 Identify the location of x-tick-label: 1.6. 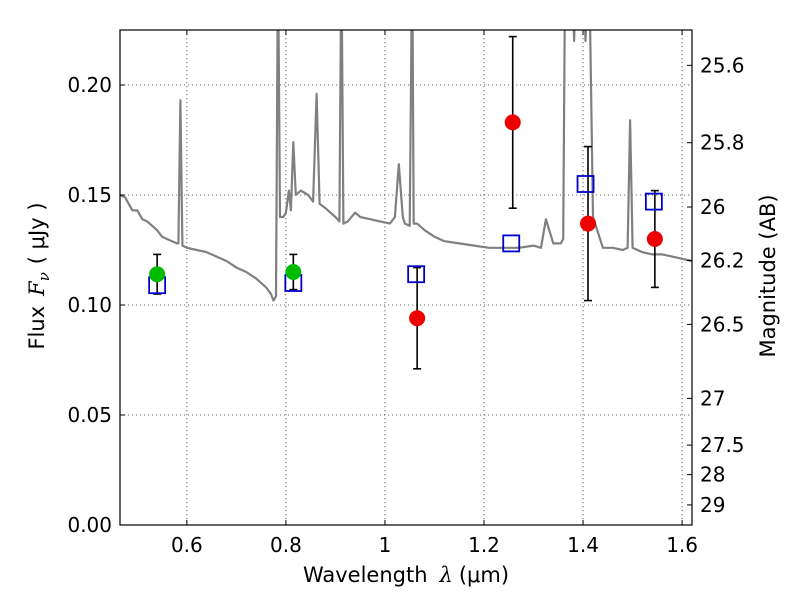
(682, 545).